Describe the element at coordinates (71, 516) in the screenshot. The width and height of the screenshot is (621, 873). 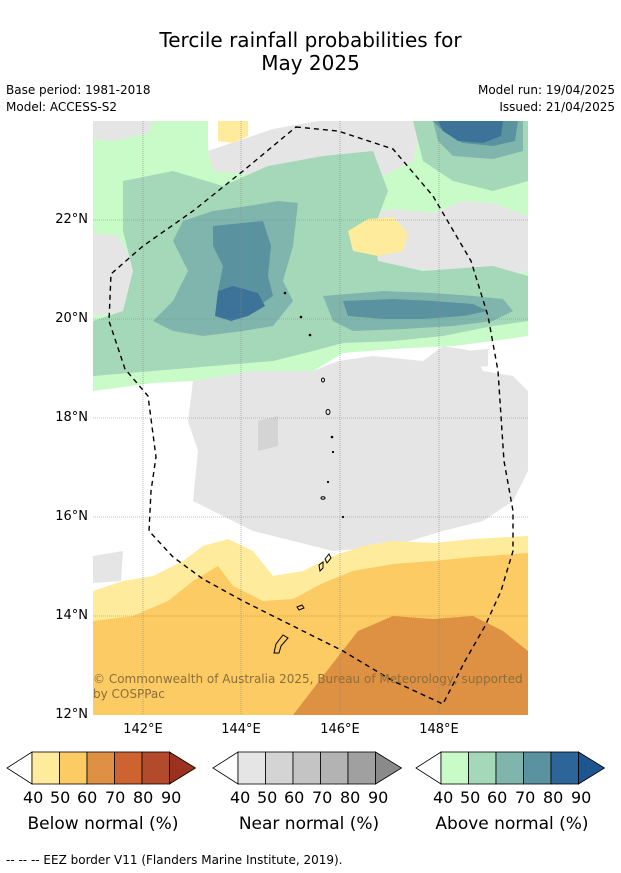
I see `lat-label-16: 16°N` at that location.